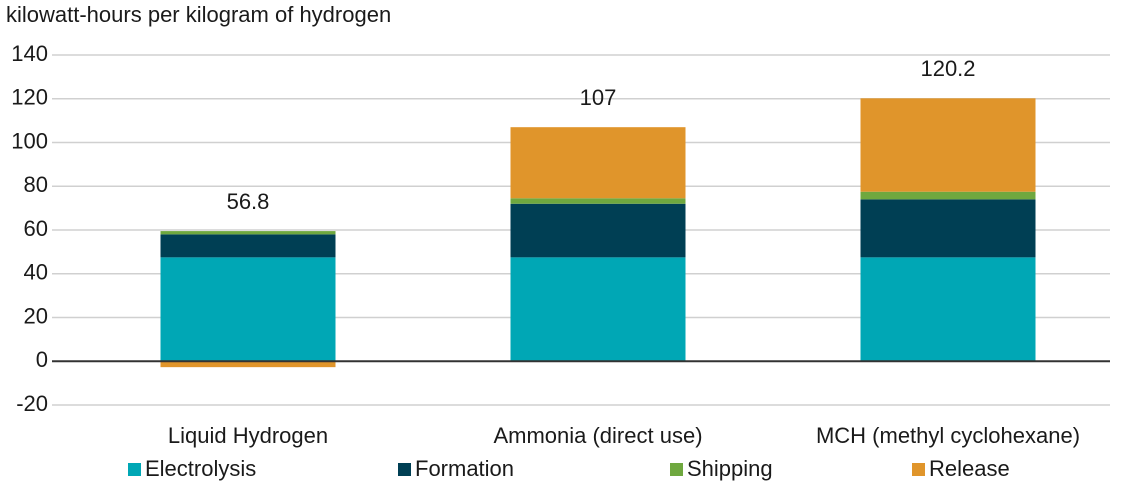 This screenshot has height=488, width=1121. What do you see at coordinates (464, 468) in the screenshot?
I see `legend-label: Formation` at bounding box center [464, 468].